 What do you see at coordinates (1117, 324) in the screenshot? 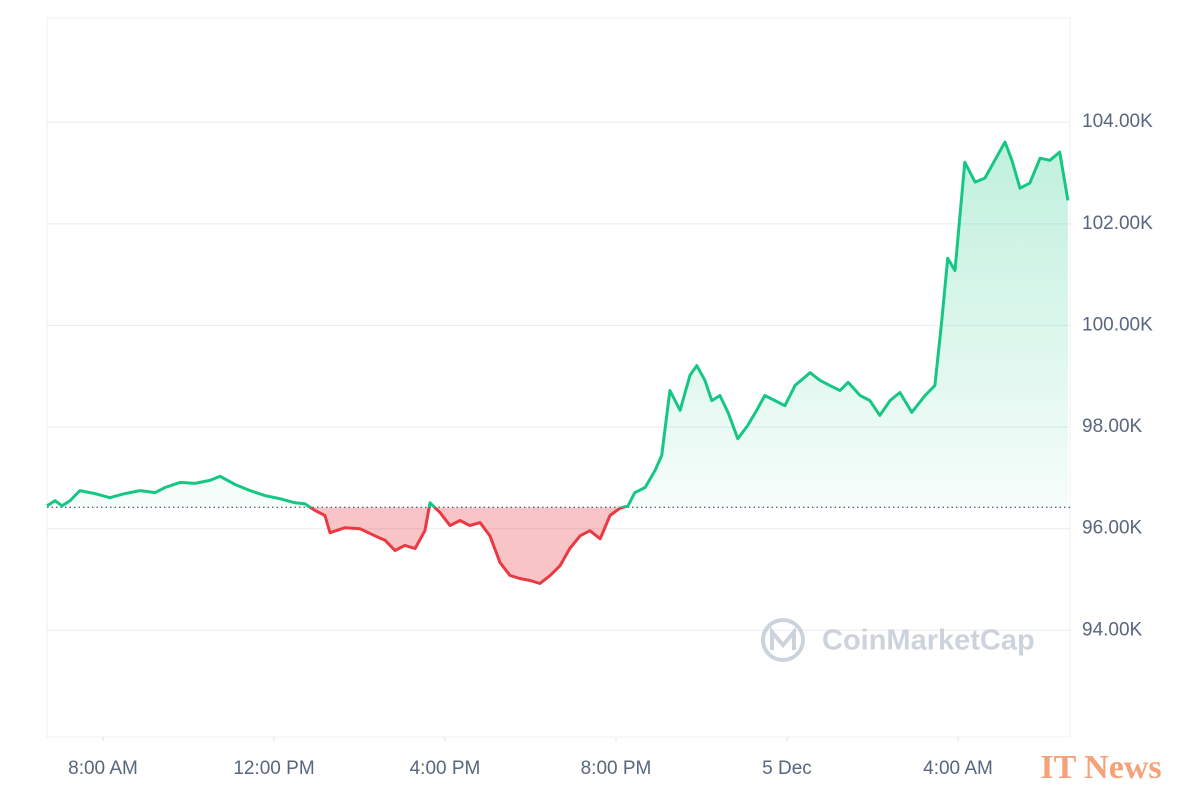
I see `y-tick-label: 100.00K` at bounding box center [1117, 324].